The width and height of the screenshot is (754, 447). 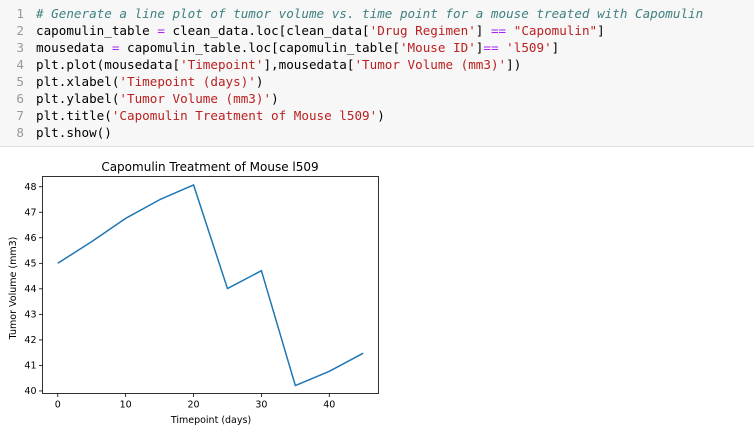 I want to click on code-token: plt.xlabel(, so click(x=77, y=81).